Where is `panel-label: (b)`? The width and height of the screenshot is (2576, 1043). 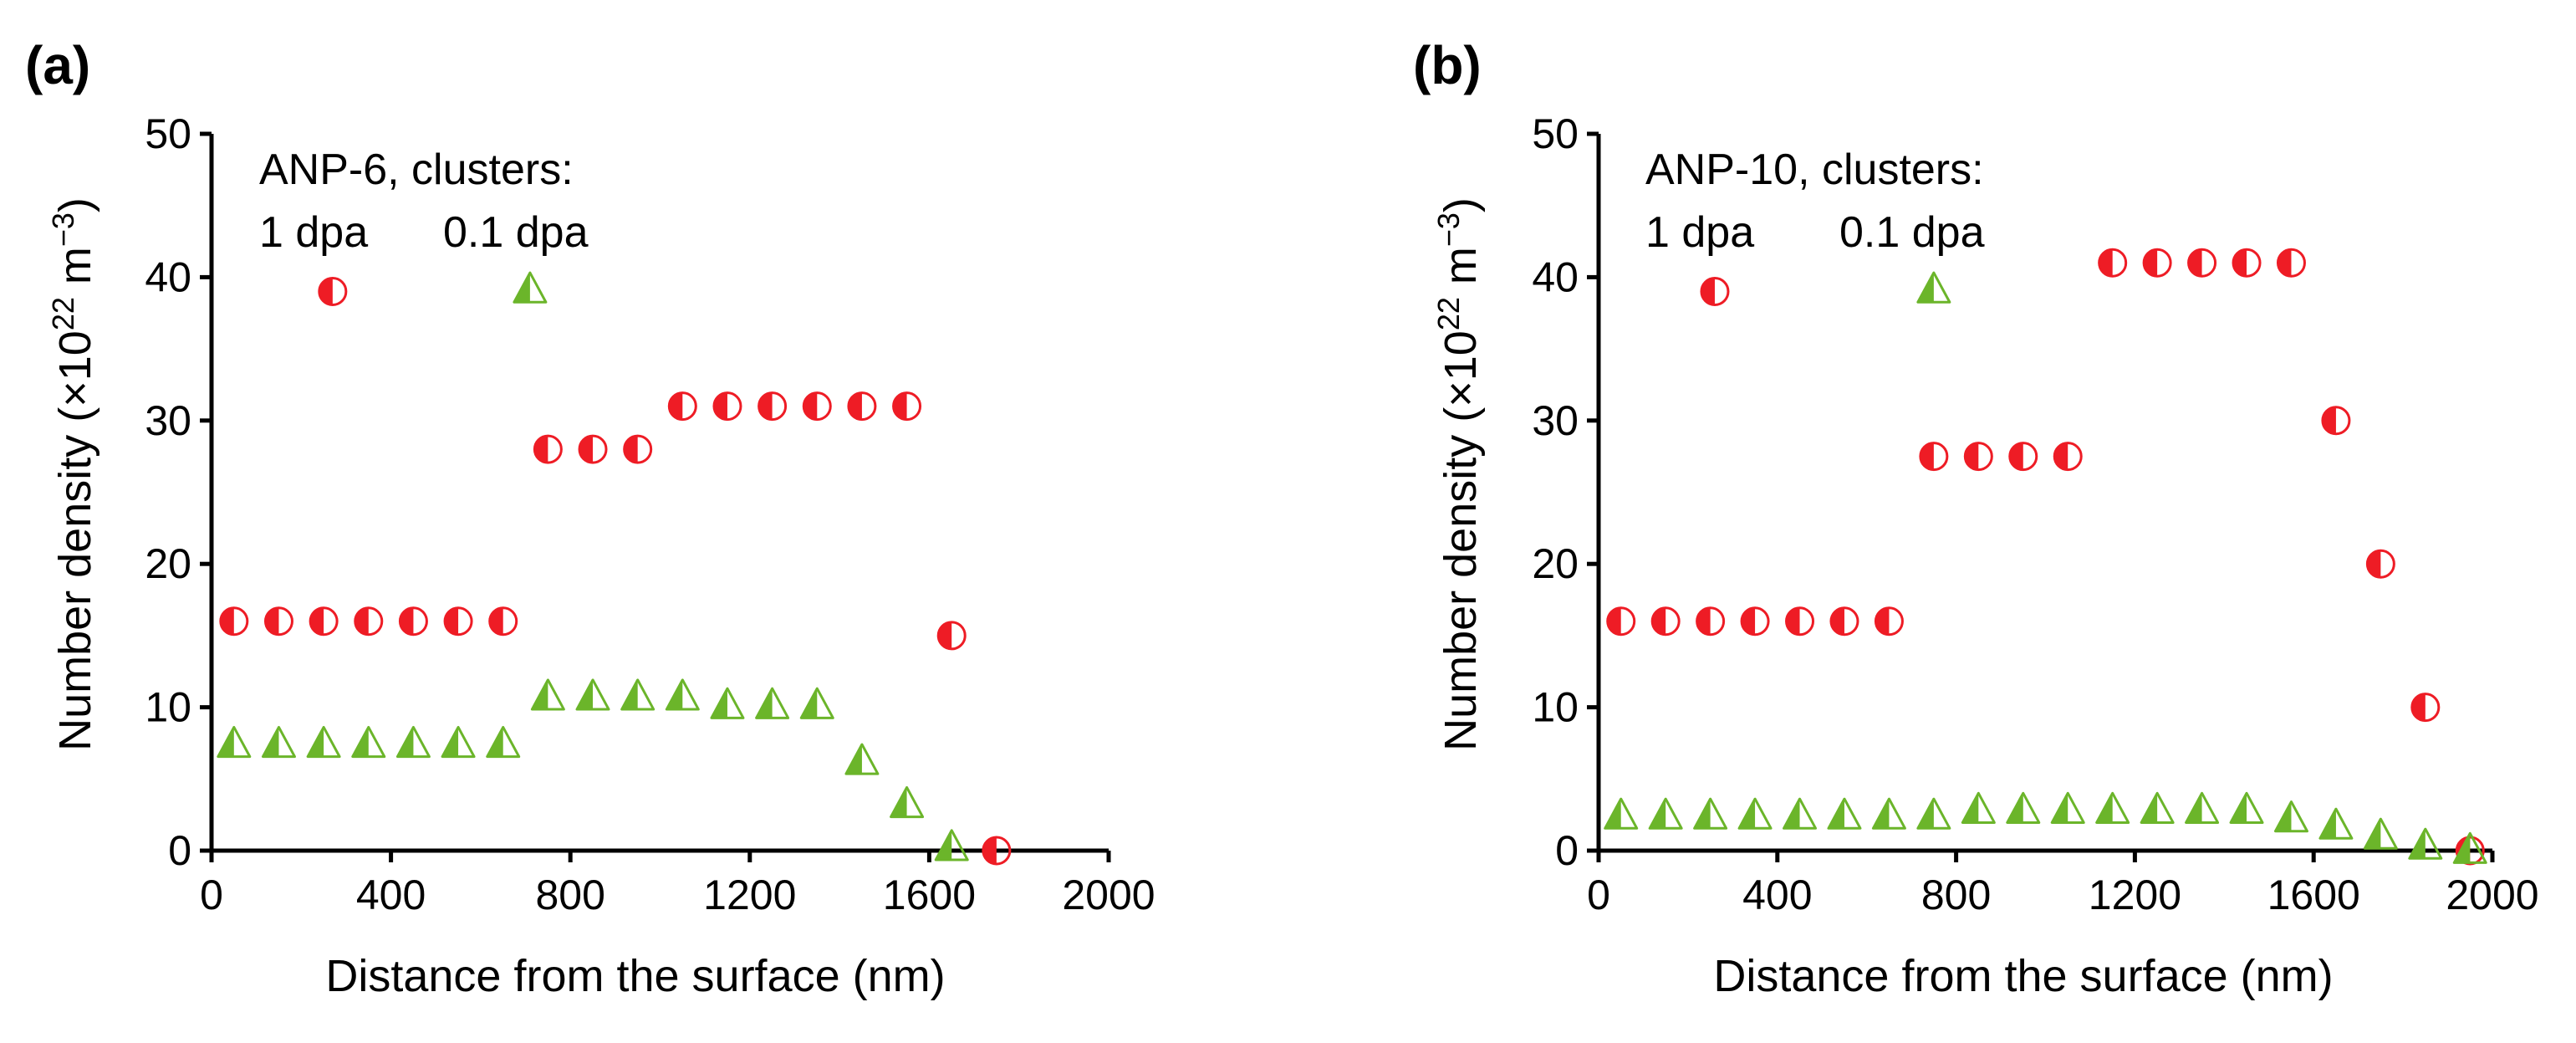 panel-label: (b) is located at coordinates (1447, 65).